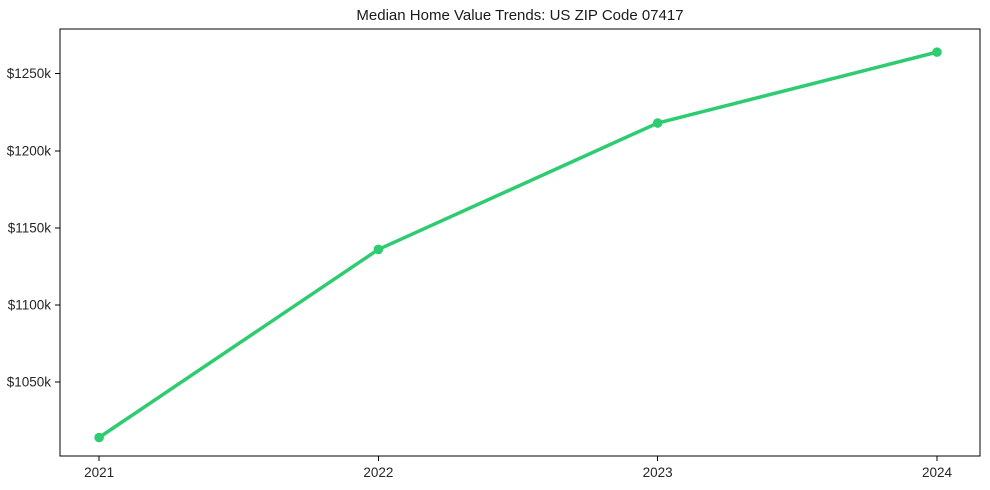 The image size is (990, 490). I want to click on x-tick-label: 2022, so click(378, 472).